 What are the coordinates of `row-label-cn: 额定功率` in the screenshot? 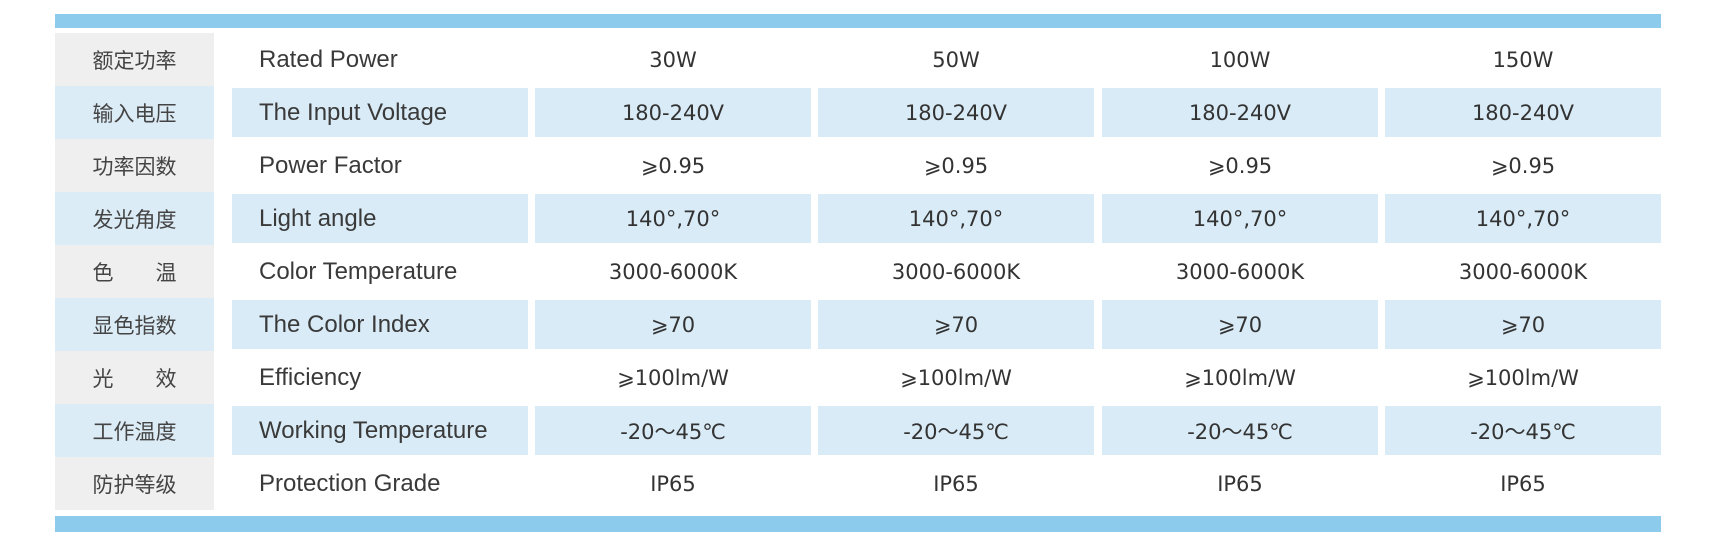 It's located at (134, 60).